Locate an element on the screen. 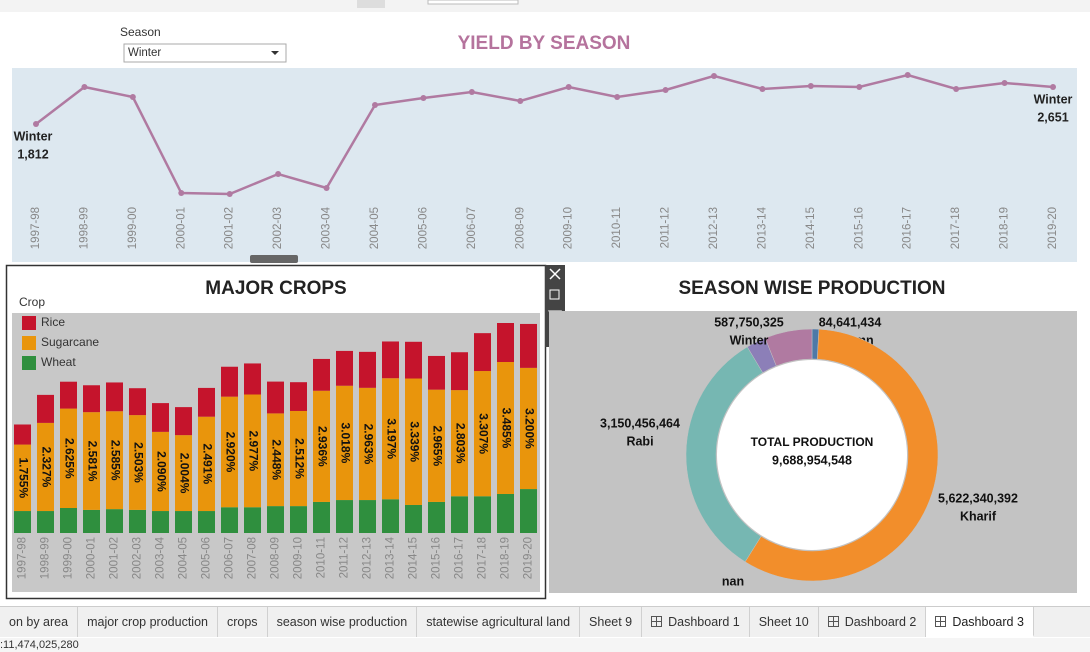 The height and width of the screenshot is (652, 1090). close-icon is located at coordinates (555, 274).